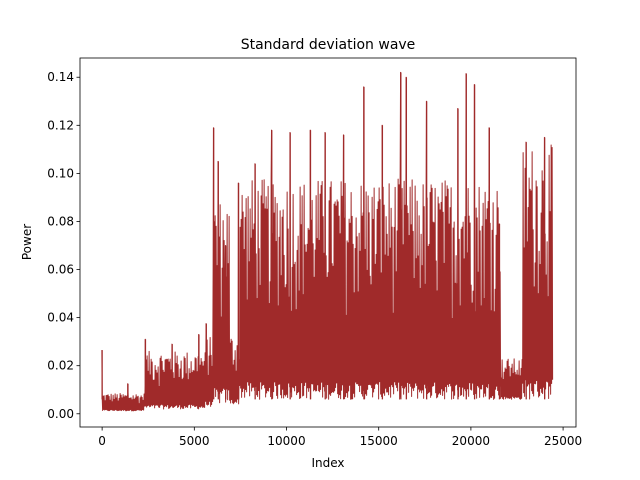 Image resolution: width=640 pixels, height=480 pixels. I want to click on x-axis-label: Index, so click(327, 463).